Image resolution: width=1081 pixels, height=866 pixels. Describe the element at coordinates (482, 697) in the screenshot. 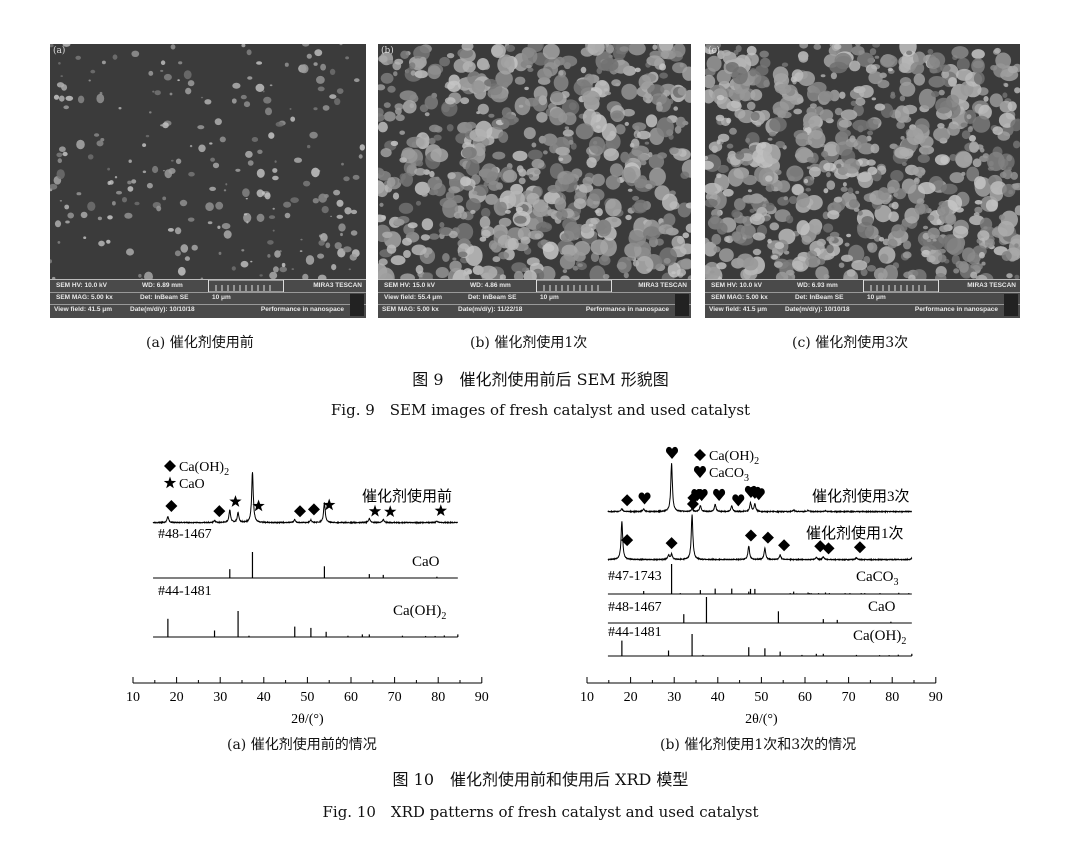

I see `x-tick-label: 90` at that location.